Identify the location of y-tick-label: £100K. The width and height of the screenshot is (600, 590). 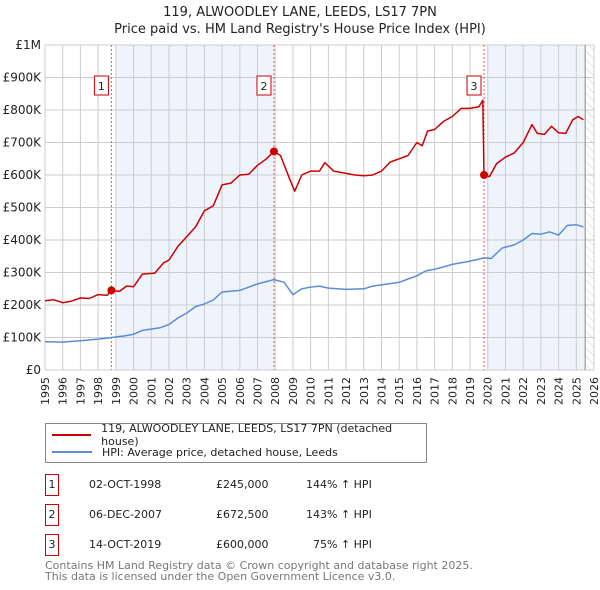
(23, 338).